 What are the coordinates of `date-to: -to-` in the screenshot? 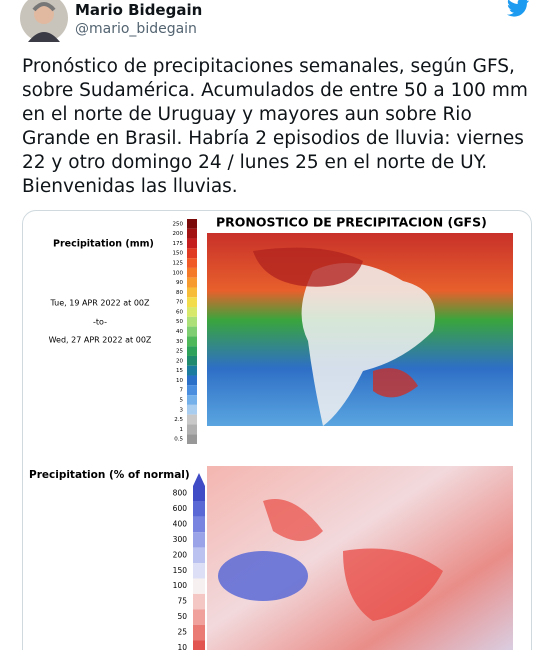 It's located at (100, 322).